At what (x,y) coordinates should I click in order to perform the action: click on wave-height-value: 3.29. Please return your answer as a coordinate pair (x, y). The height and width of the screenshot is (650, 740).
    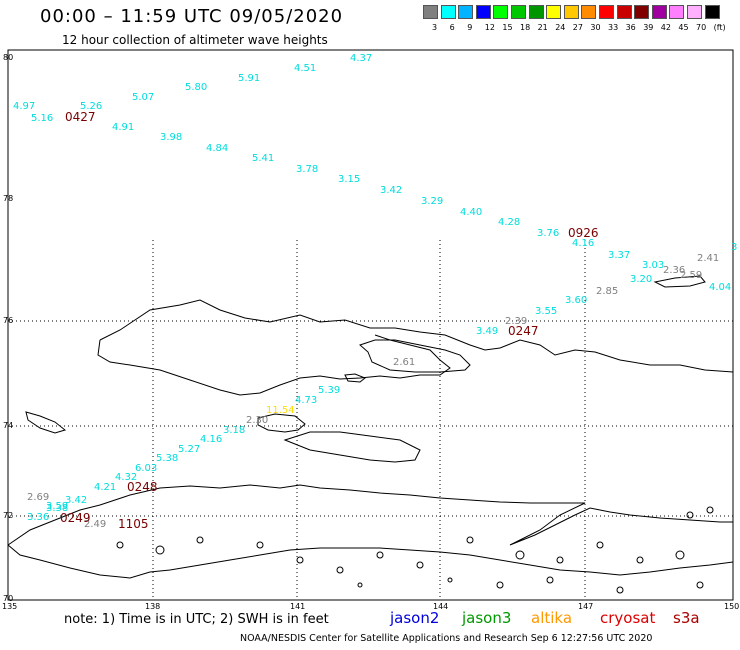
    Looking at the image, I should click on (432, 201).